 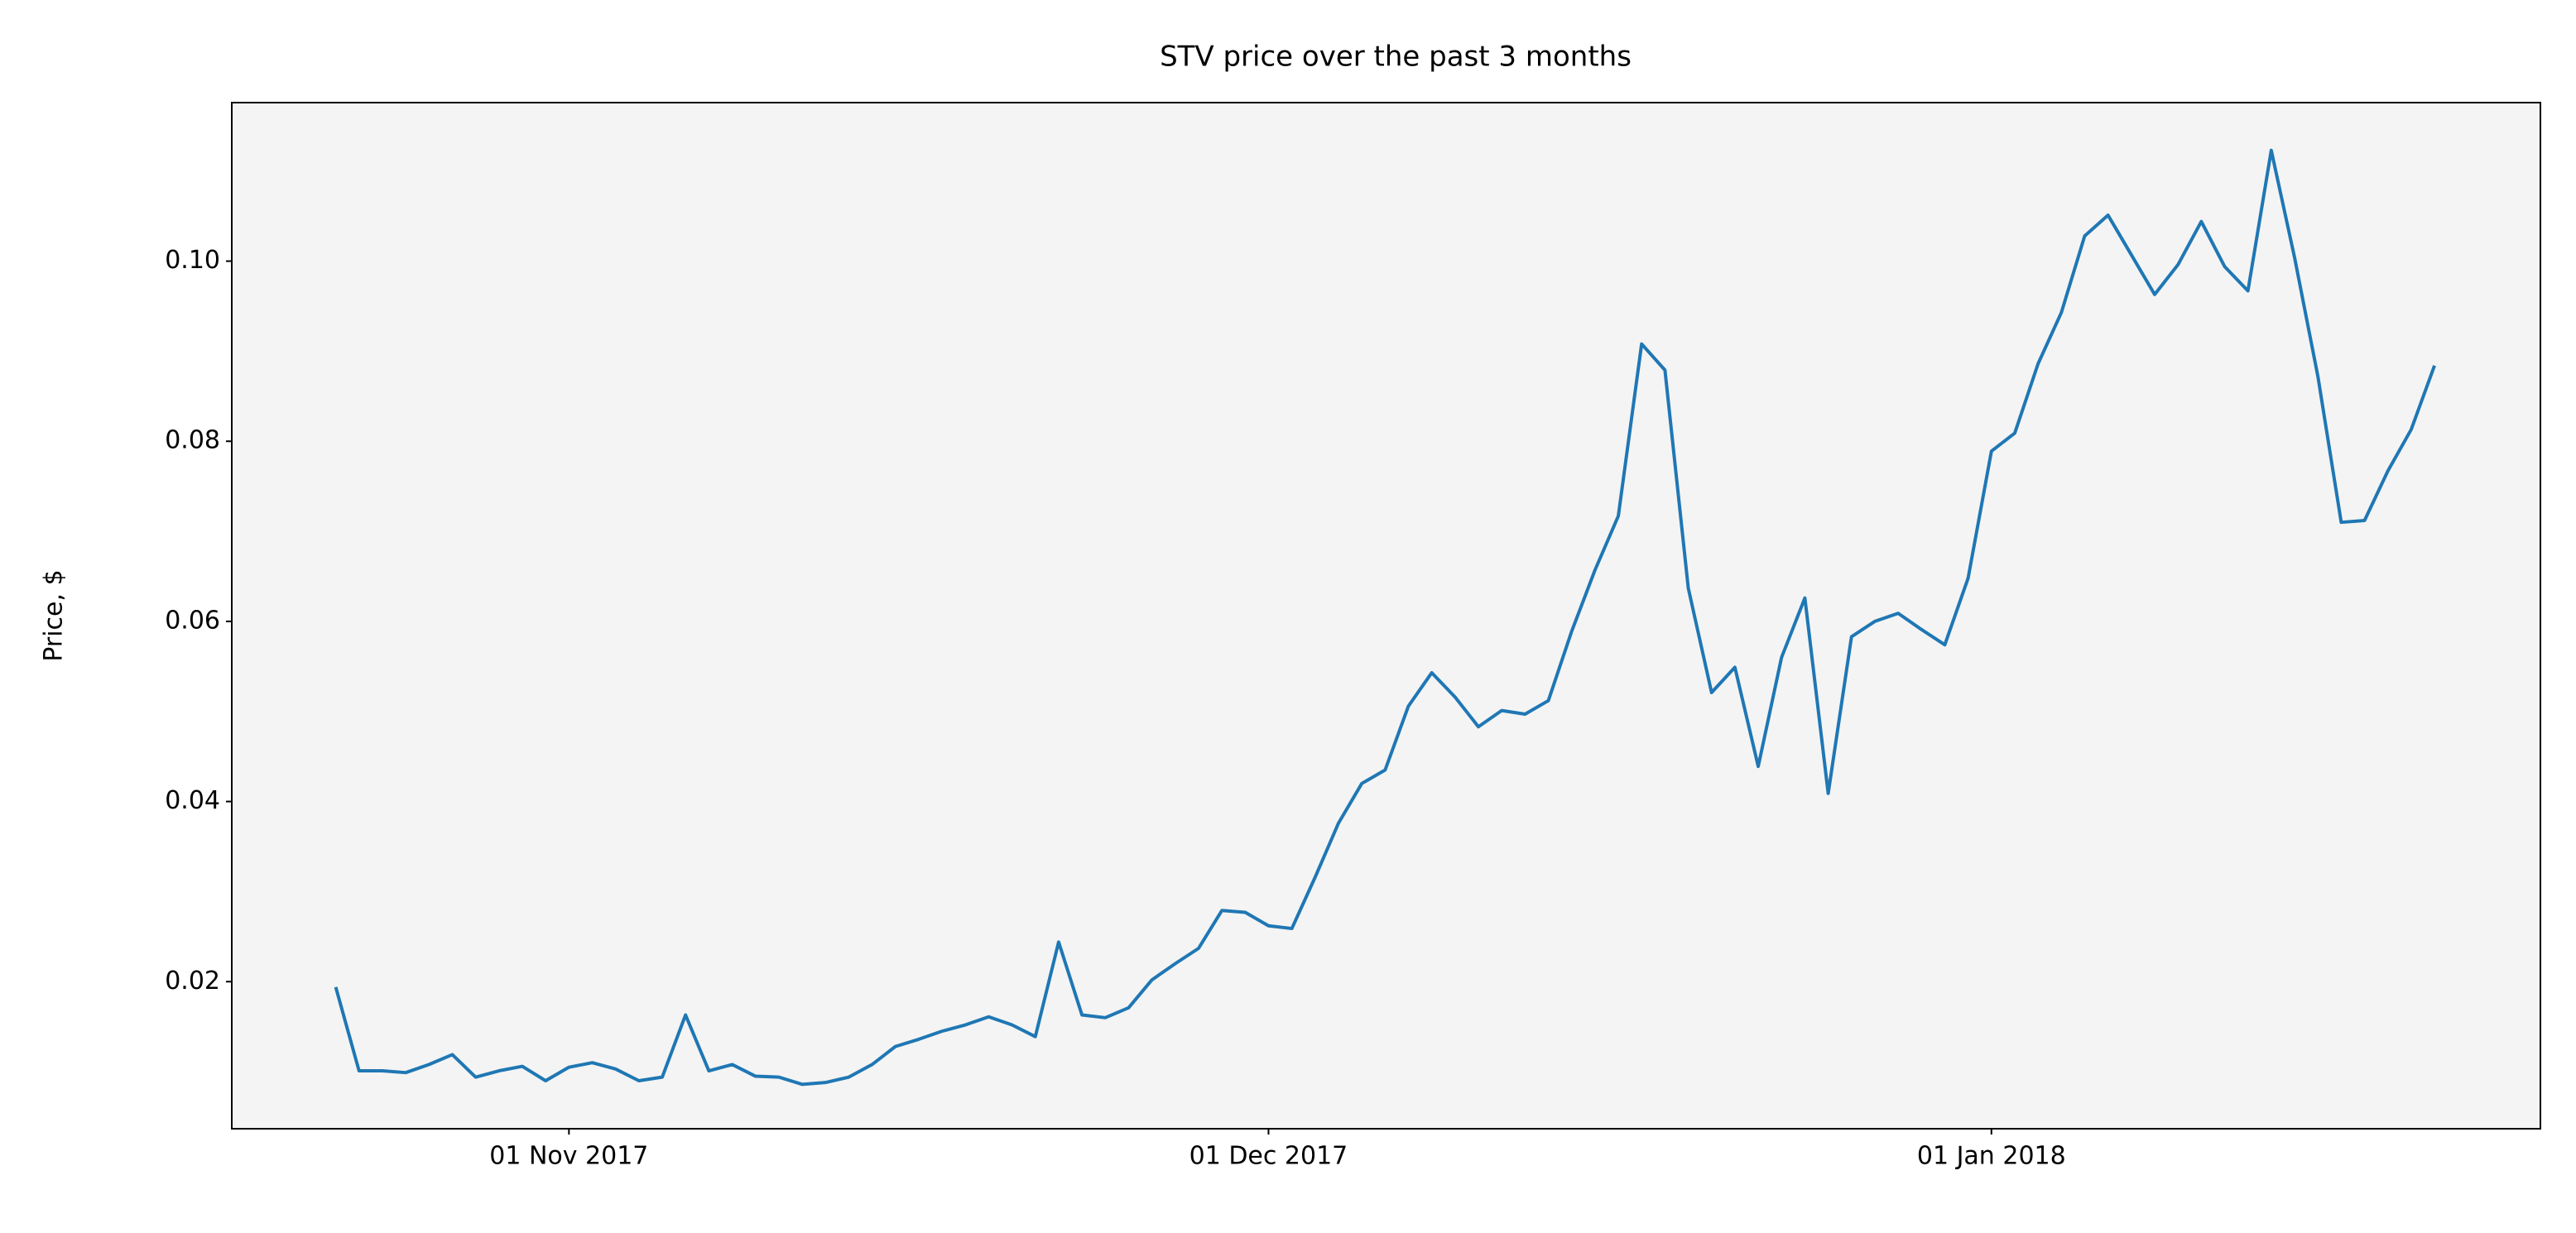 I want to click on x-tick-label: 01 Nov 2017, so click(x=568, y=1156).